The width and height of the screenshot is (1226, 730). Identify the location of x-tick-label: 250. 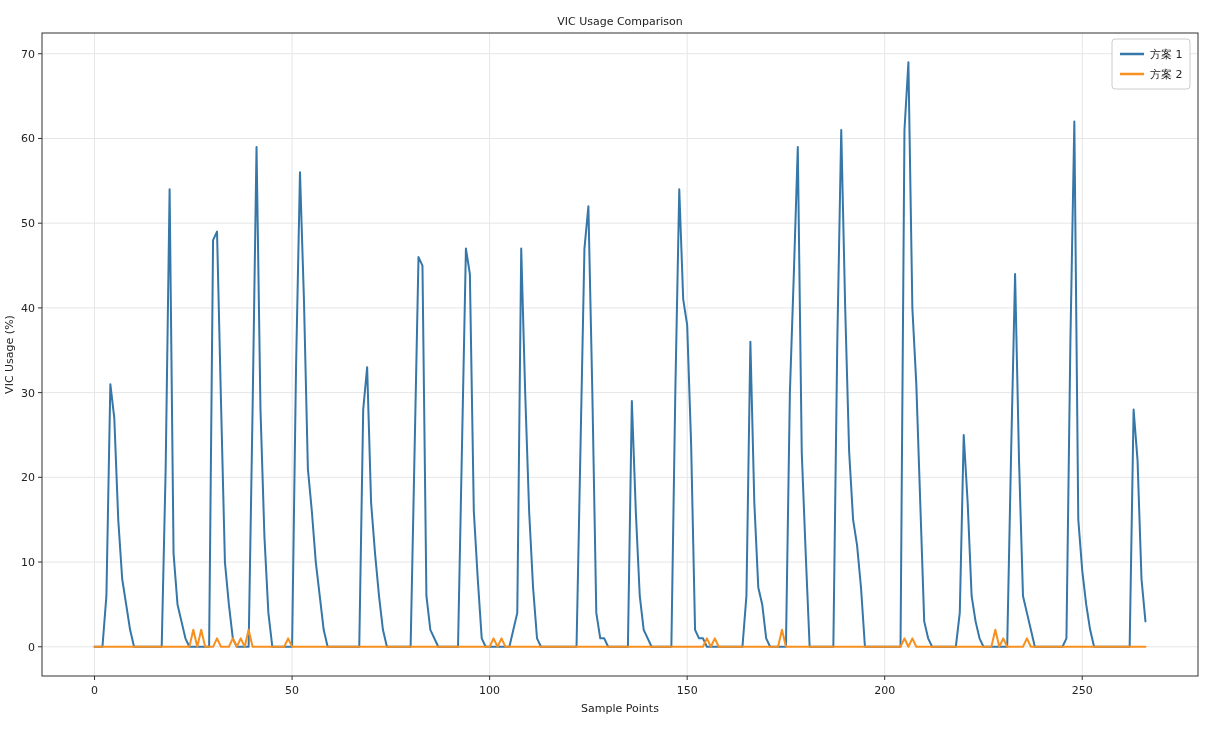
(1082, 690).